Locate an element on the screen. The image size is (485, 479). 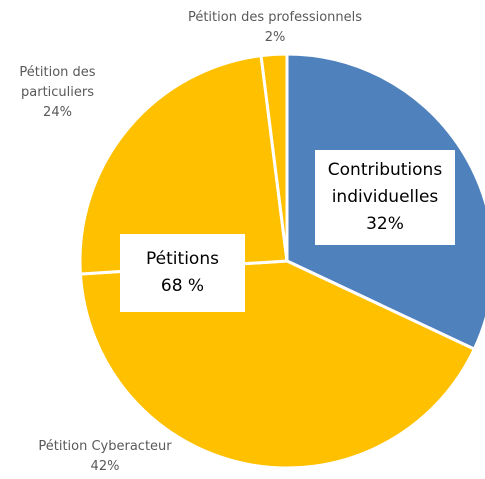
data-label: Pétition des particuliers 24% is located at coordinates (57, 93).